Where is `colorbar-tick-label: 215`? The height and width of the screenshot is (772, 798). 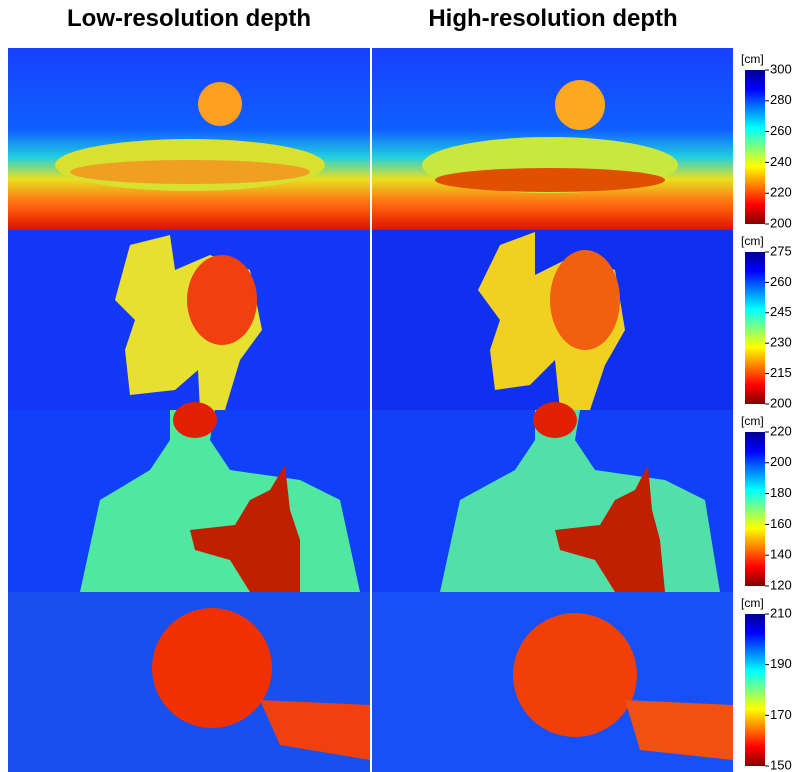
colorbar-tick-label: 215 is located at coordinates (781, 372).